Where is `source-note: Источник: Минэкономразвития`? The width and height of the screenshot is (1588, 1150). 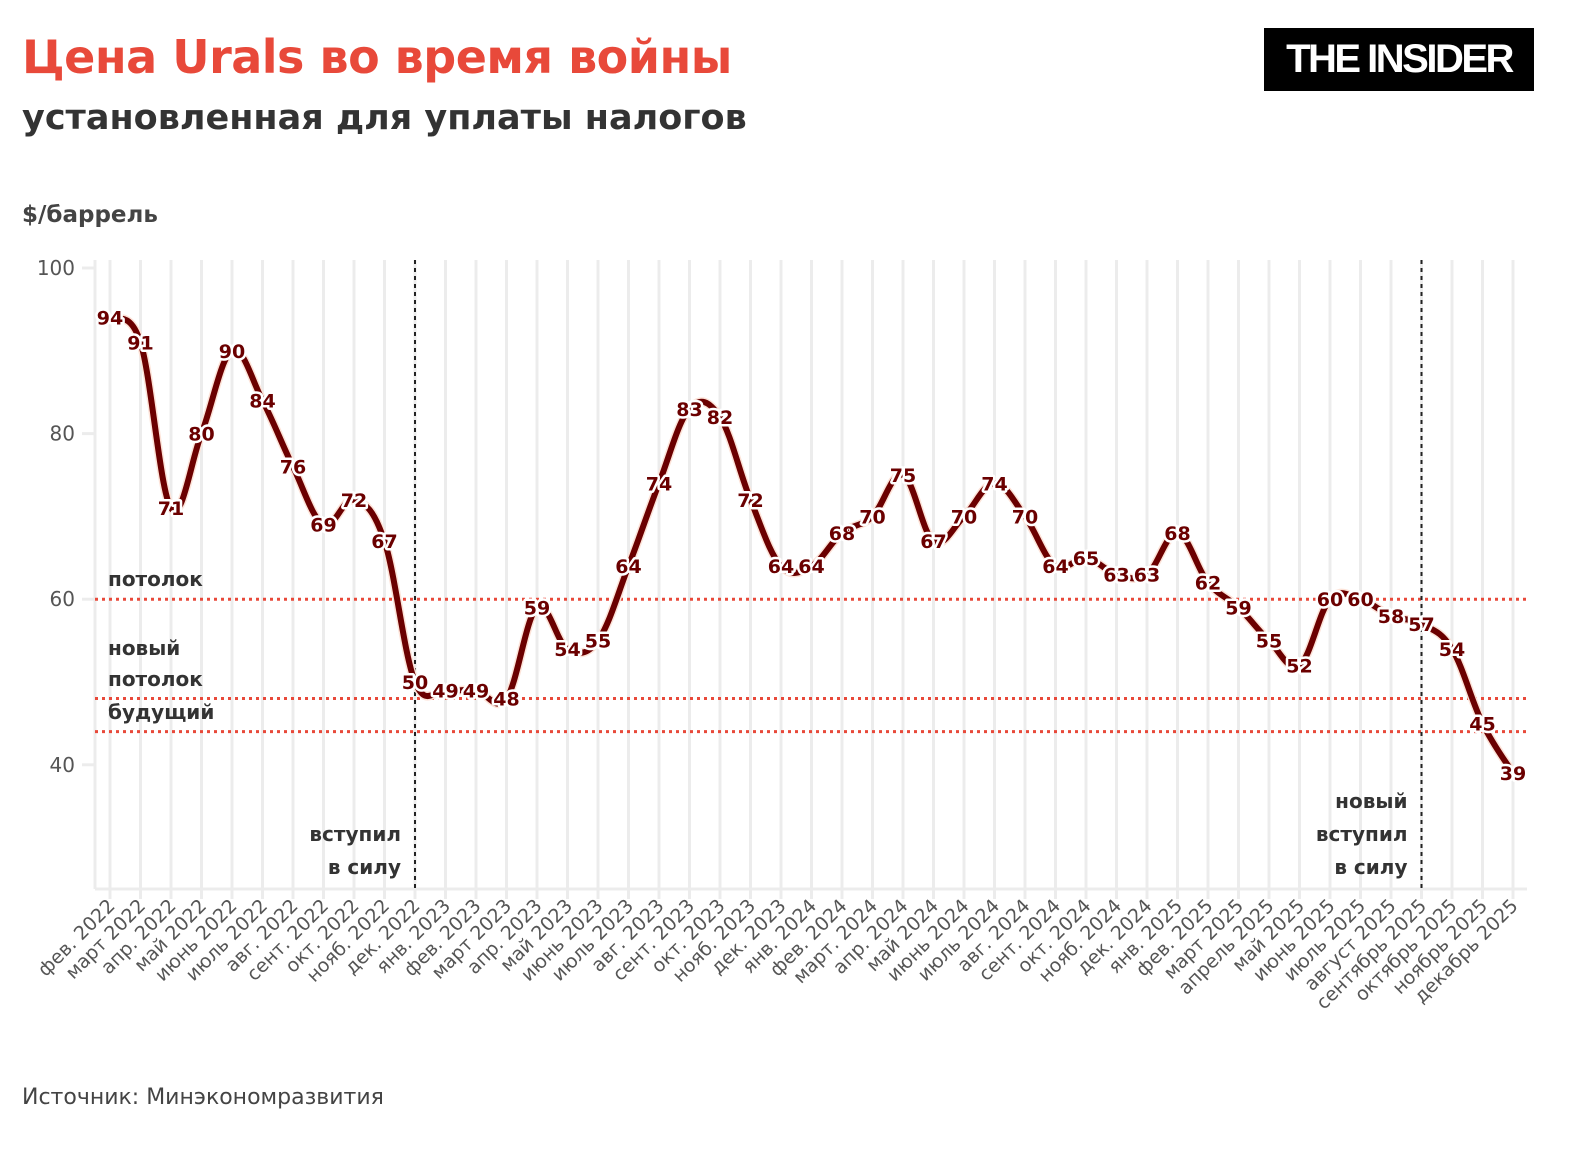 source-note: Источник: Минэкономразвития is located at coordinates (203, 1097).